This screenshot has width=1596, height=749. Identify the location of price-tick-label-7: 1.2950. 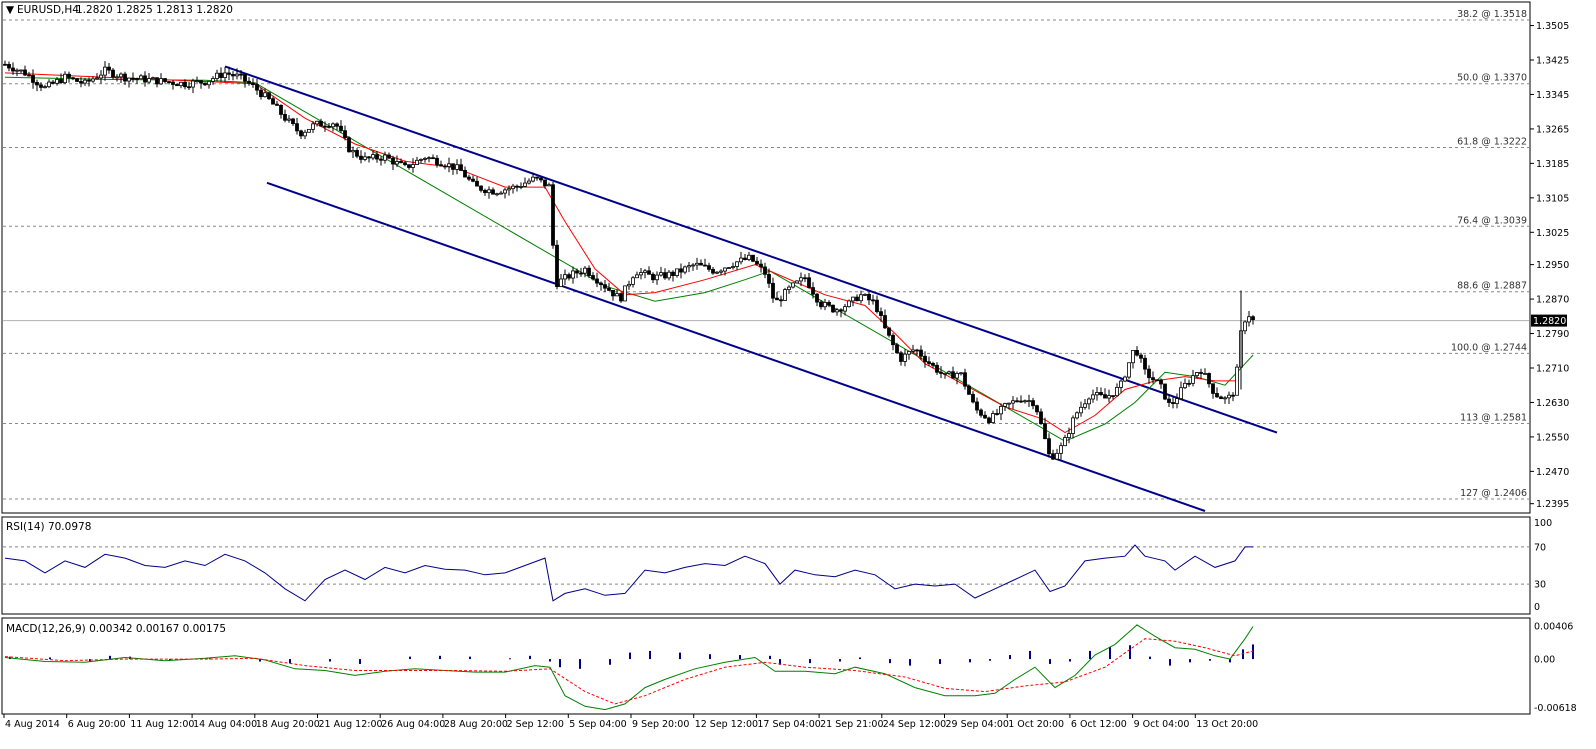
(1552, 265).